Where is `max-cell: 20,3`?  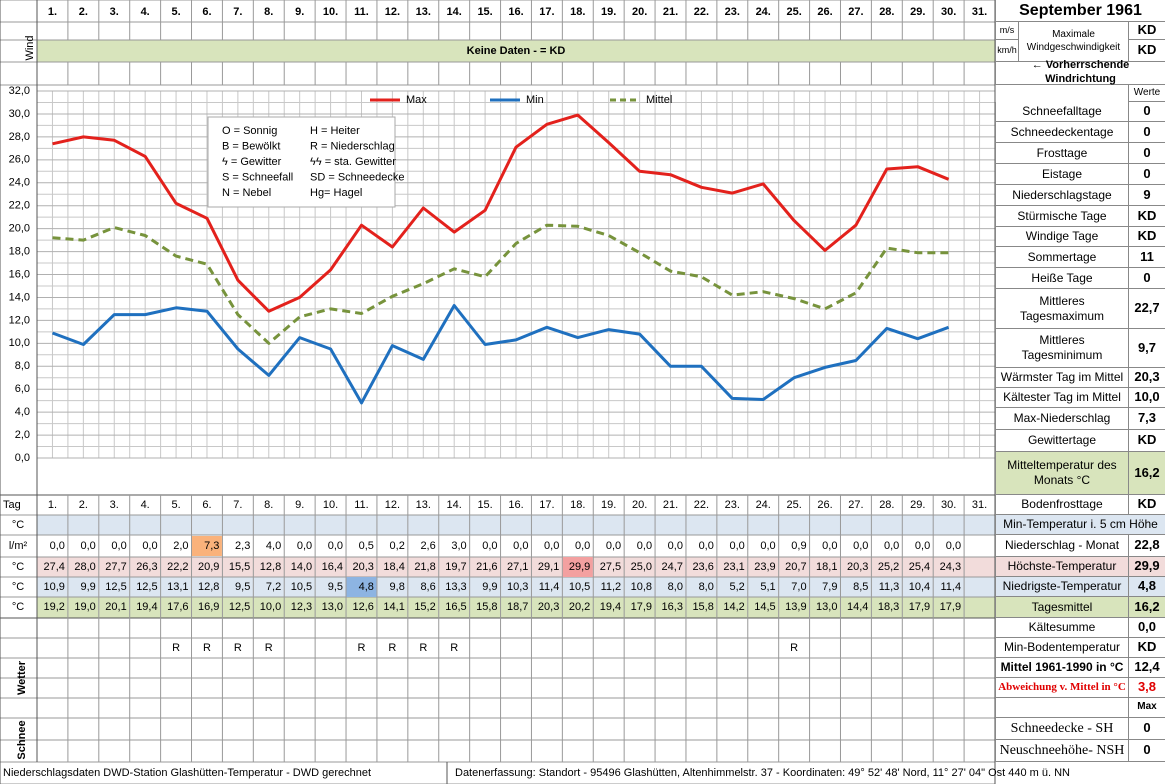
max-cell: 20,3 is located at coordinates (857, 567).